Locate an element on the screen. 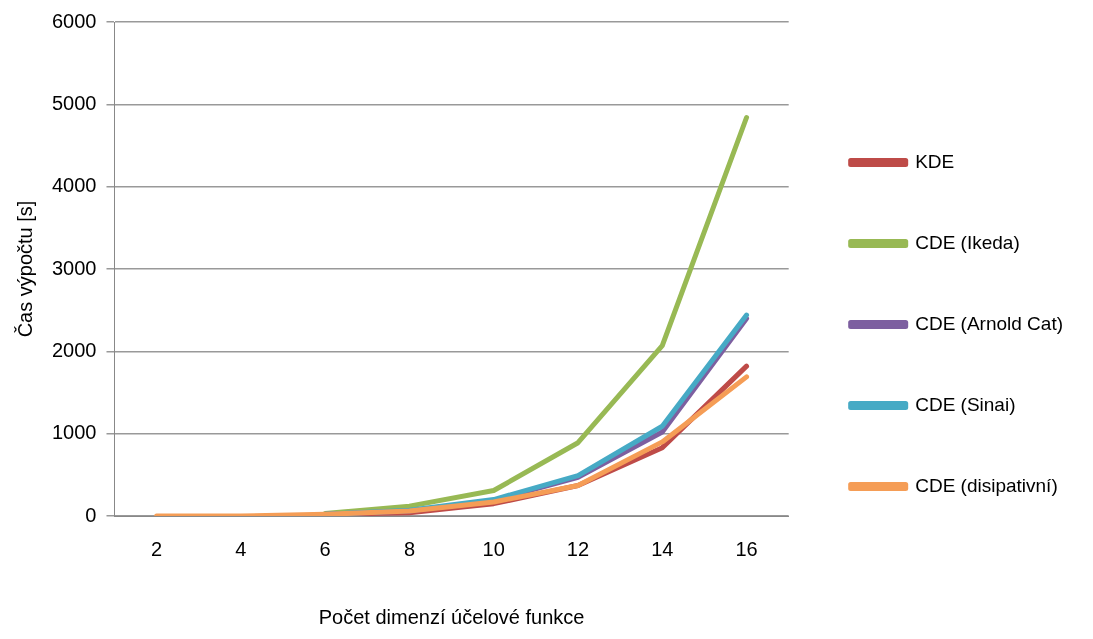  x-tick-label: 12 is located at coordinates (578, 548).